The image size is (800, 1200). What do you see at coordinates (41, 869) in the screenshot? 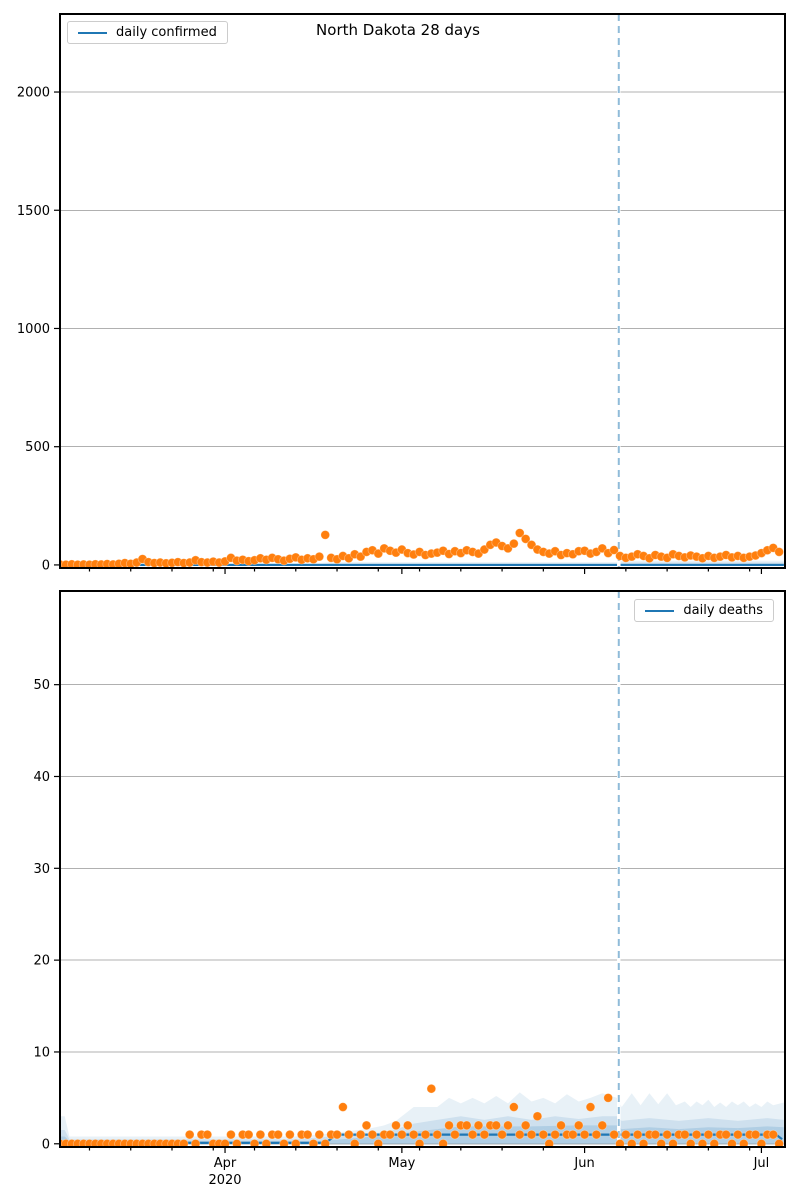
I see `svg-text: 30` at bounding box center [41, 869].